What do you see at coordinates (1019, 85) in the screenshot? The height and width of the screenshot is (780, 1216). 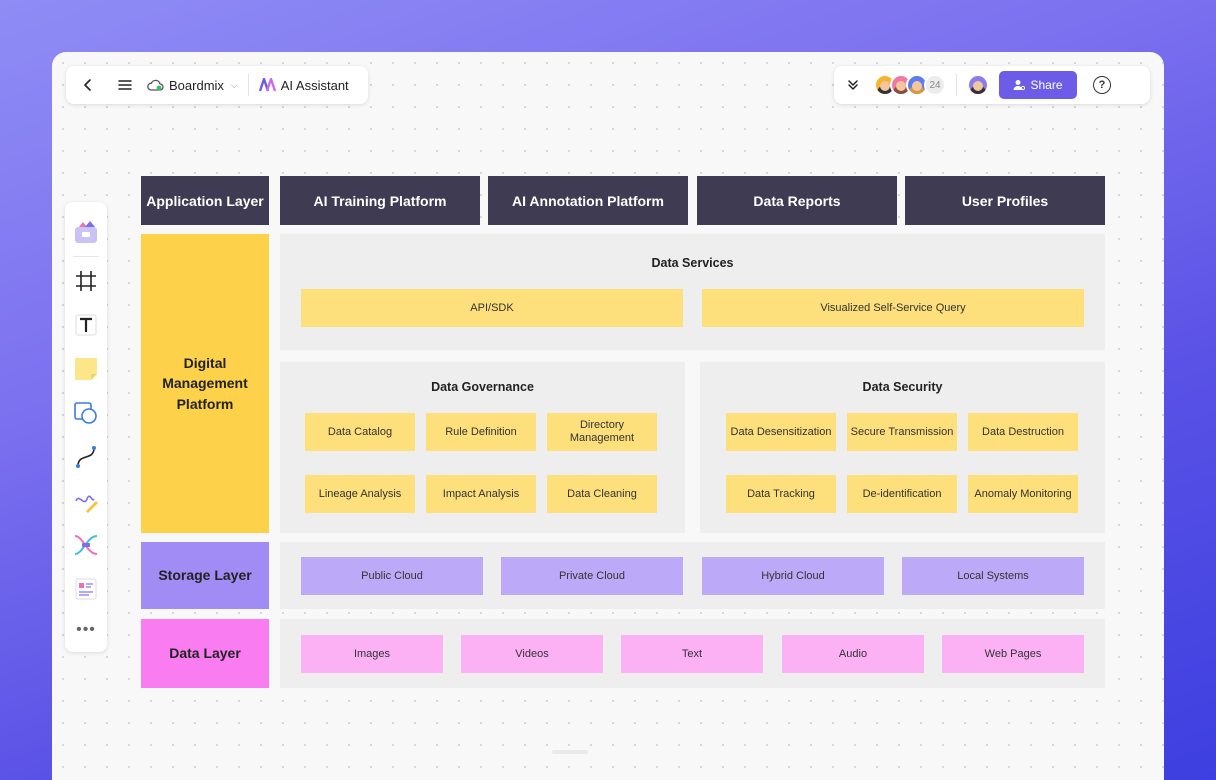 I see `add-user-icon` at bounding box center [1019, 85].